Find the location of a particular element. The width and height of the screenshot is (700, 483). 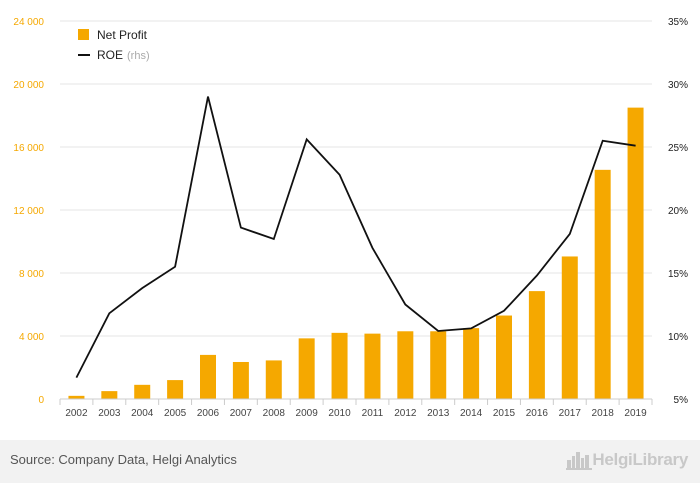

source-note: Source: Company Data, Helgi Analytics is located at coordinates (123, 459).